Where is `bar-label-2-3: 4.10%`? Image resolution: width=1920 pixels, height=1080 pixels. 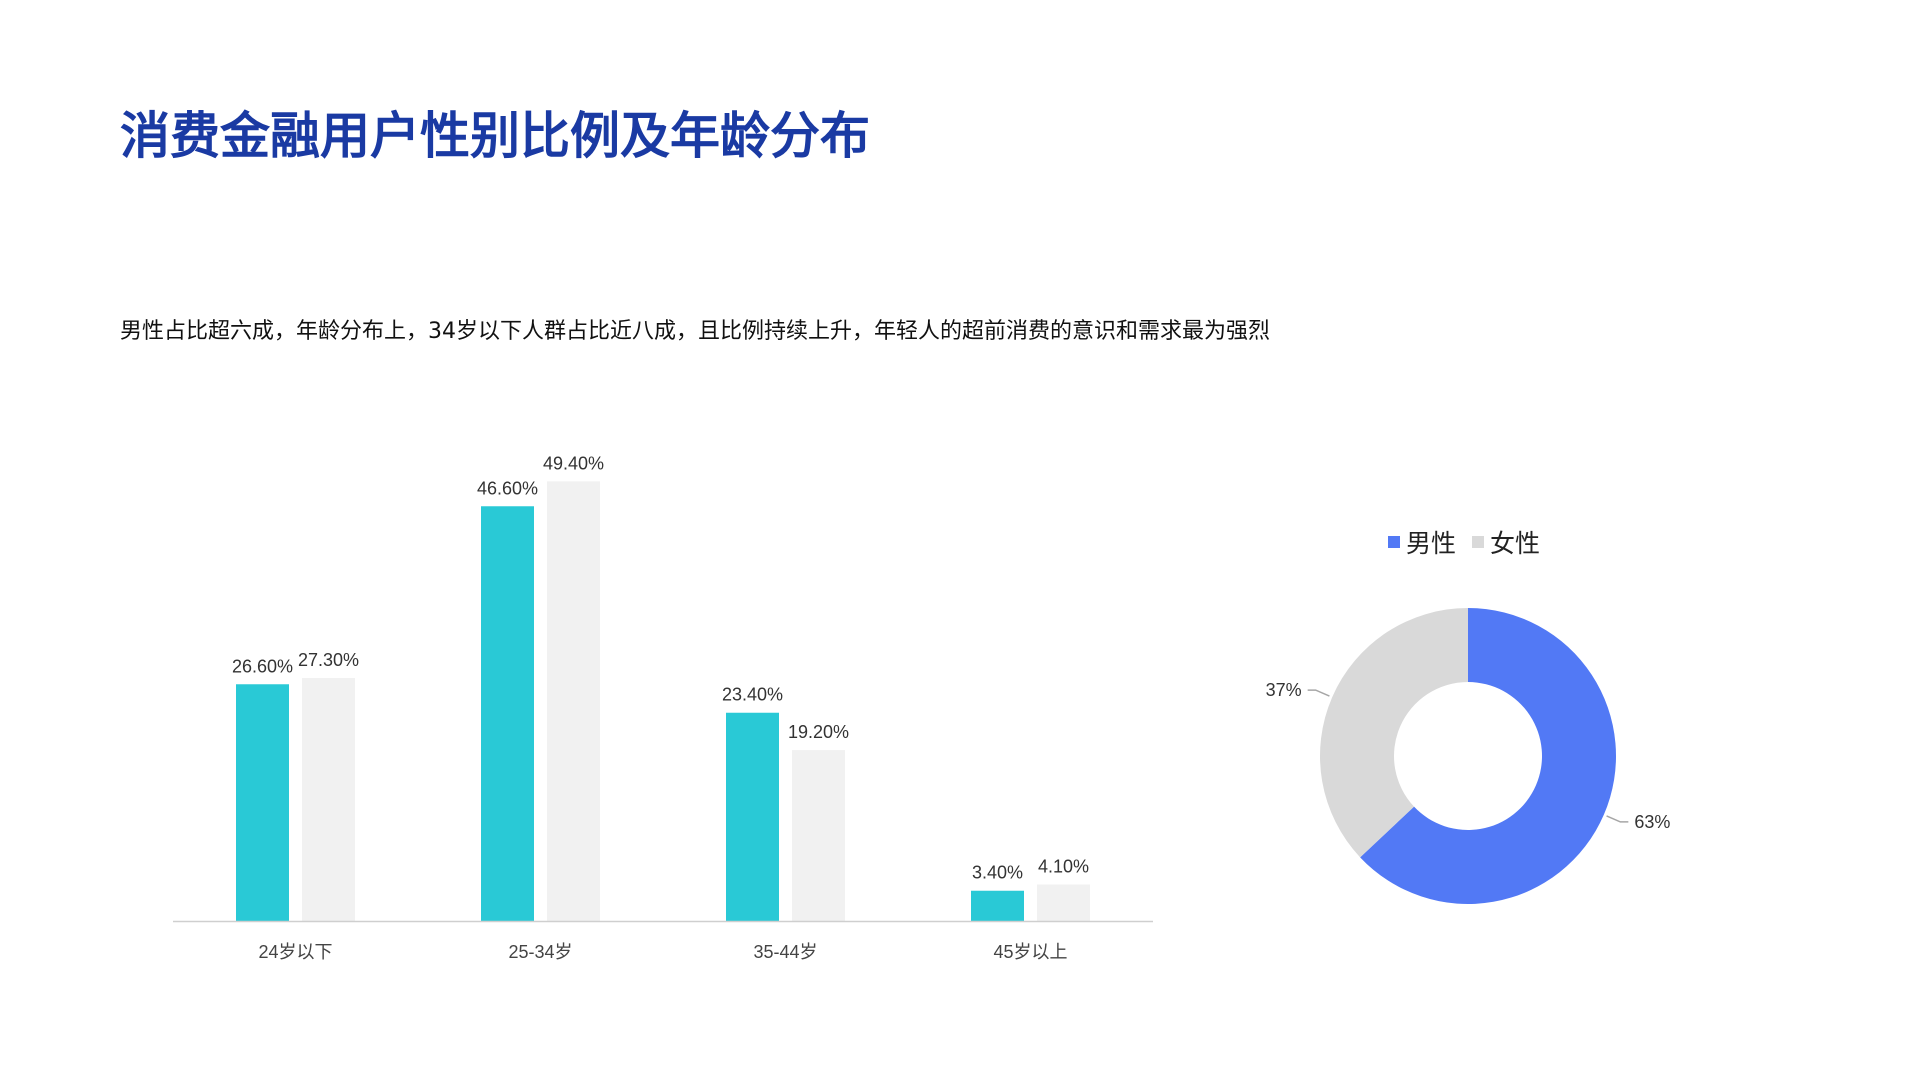 bar-label-2-3: 4.10% is located at coordinates (1063, 867).